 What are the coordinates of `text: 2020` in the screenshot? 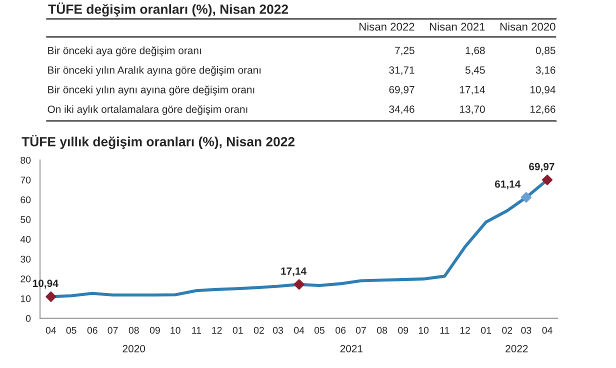 It's located at (134, 348).